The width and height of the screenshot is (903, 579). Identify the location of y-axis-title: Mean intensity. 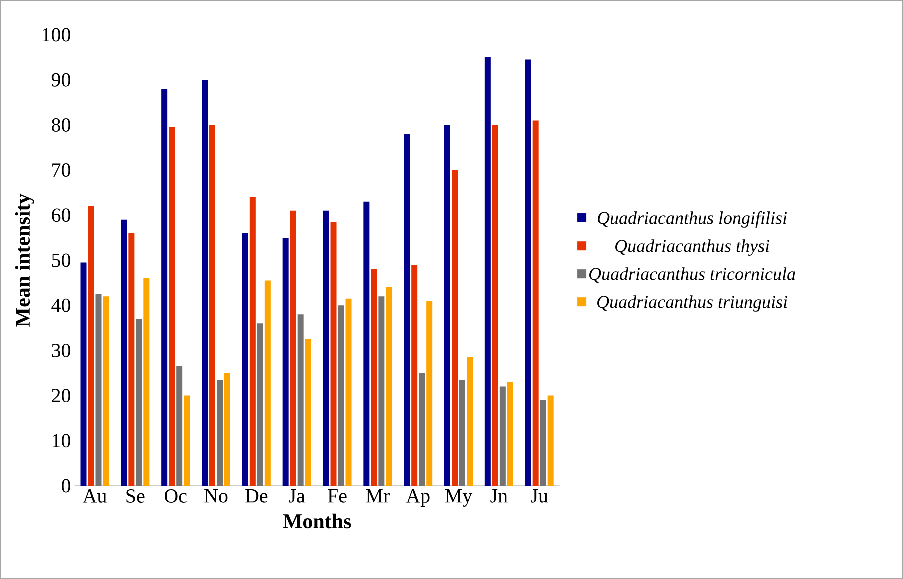
(24, 260).